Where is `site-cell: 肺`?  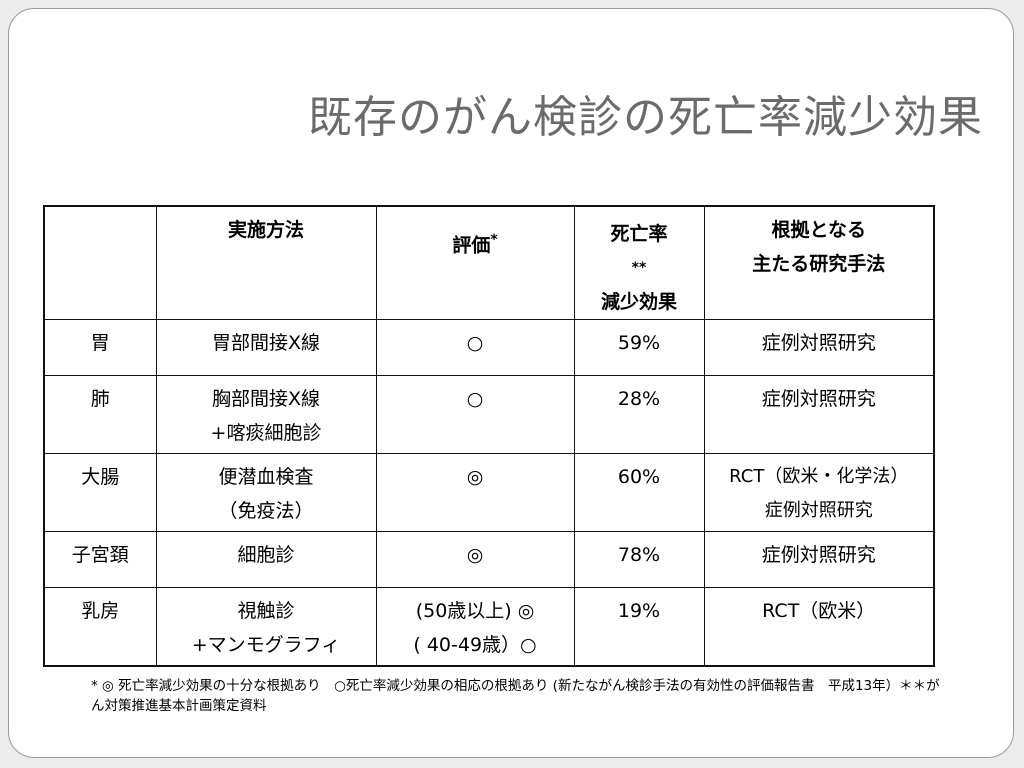 site-cell: 肺 is located at coordinates (100, 414).